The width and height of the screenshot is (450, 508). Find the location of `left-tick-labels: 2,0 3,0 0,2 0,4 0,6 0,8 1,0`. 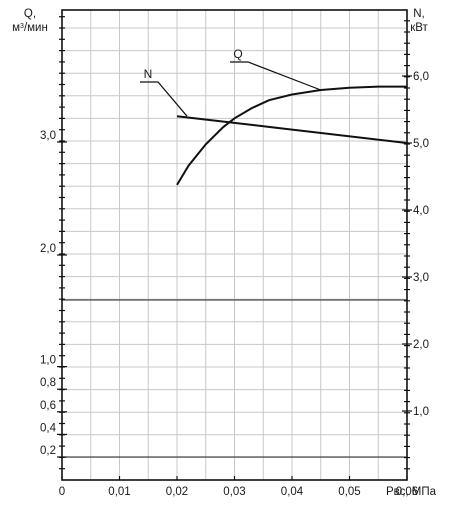

left-tick-labels: 2,0 3,0 0,2 0,4 0,6 0,8 1,0 is located at coordinates (48, 293).